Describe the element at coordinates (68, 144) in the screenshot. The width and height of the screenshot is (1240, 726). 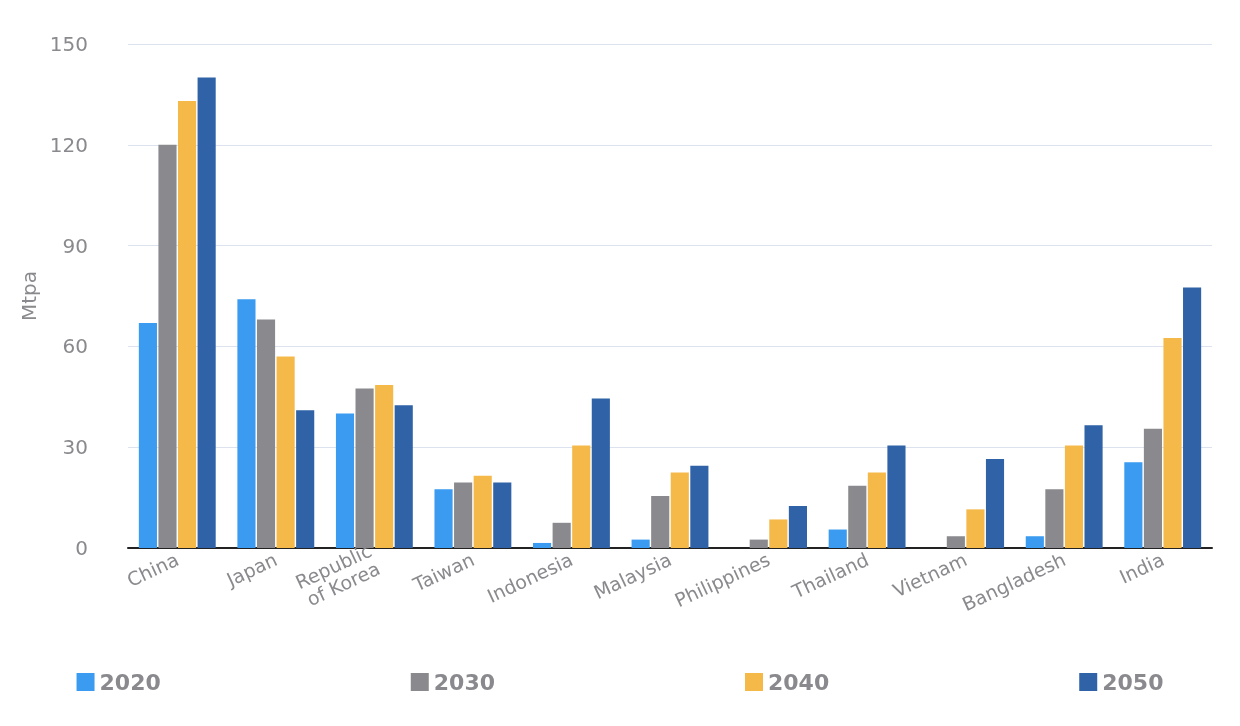
I see `y-tick-label: 120` at that location.